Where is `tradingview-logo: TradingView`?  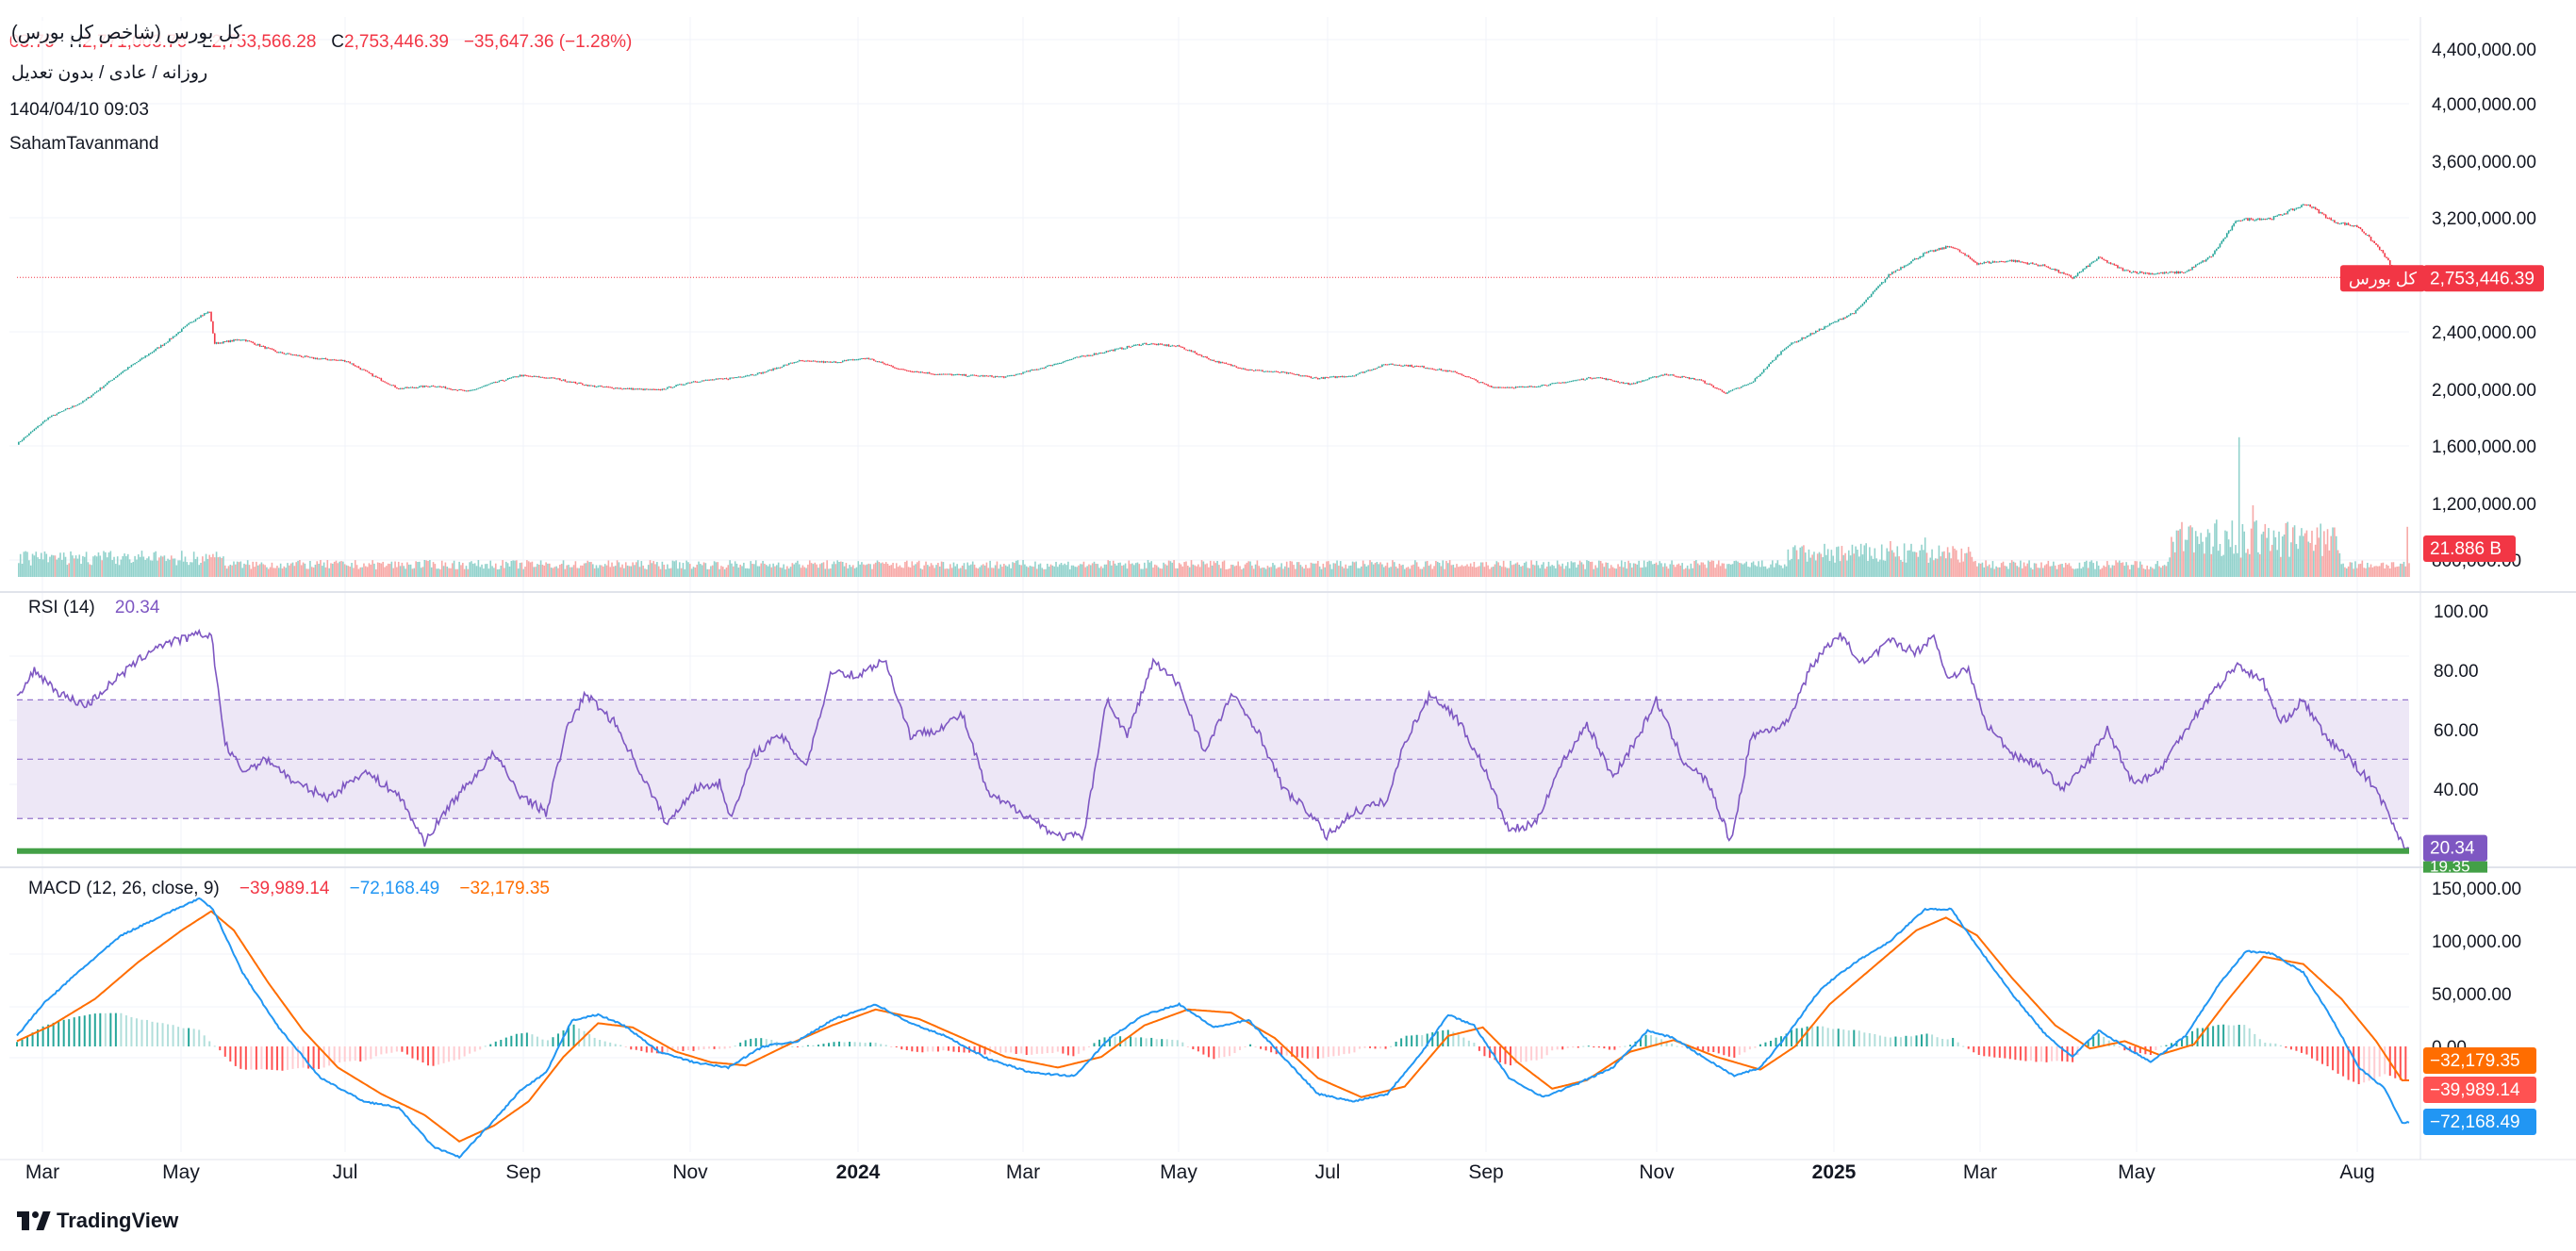 tradingview-logo: TradingView is located at coordinates (97, 1221).